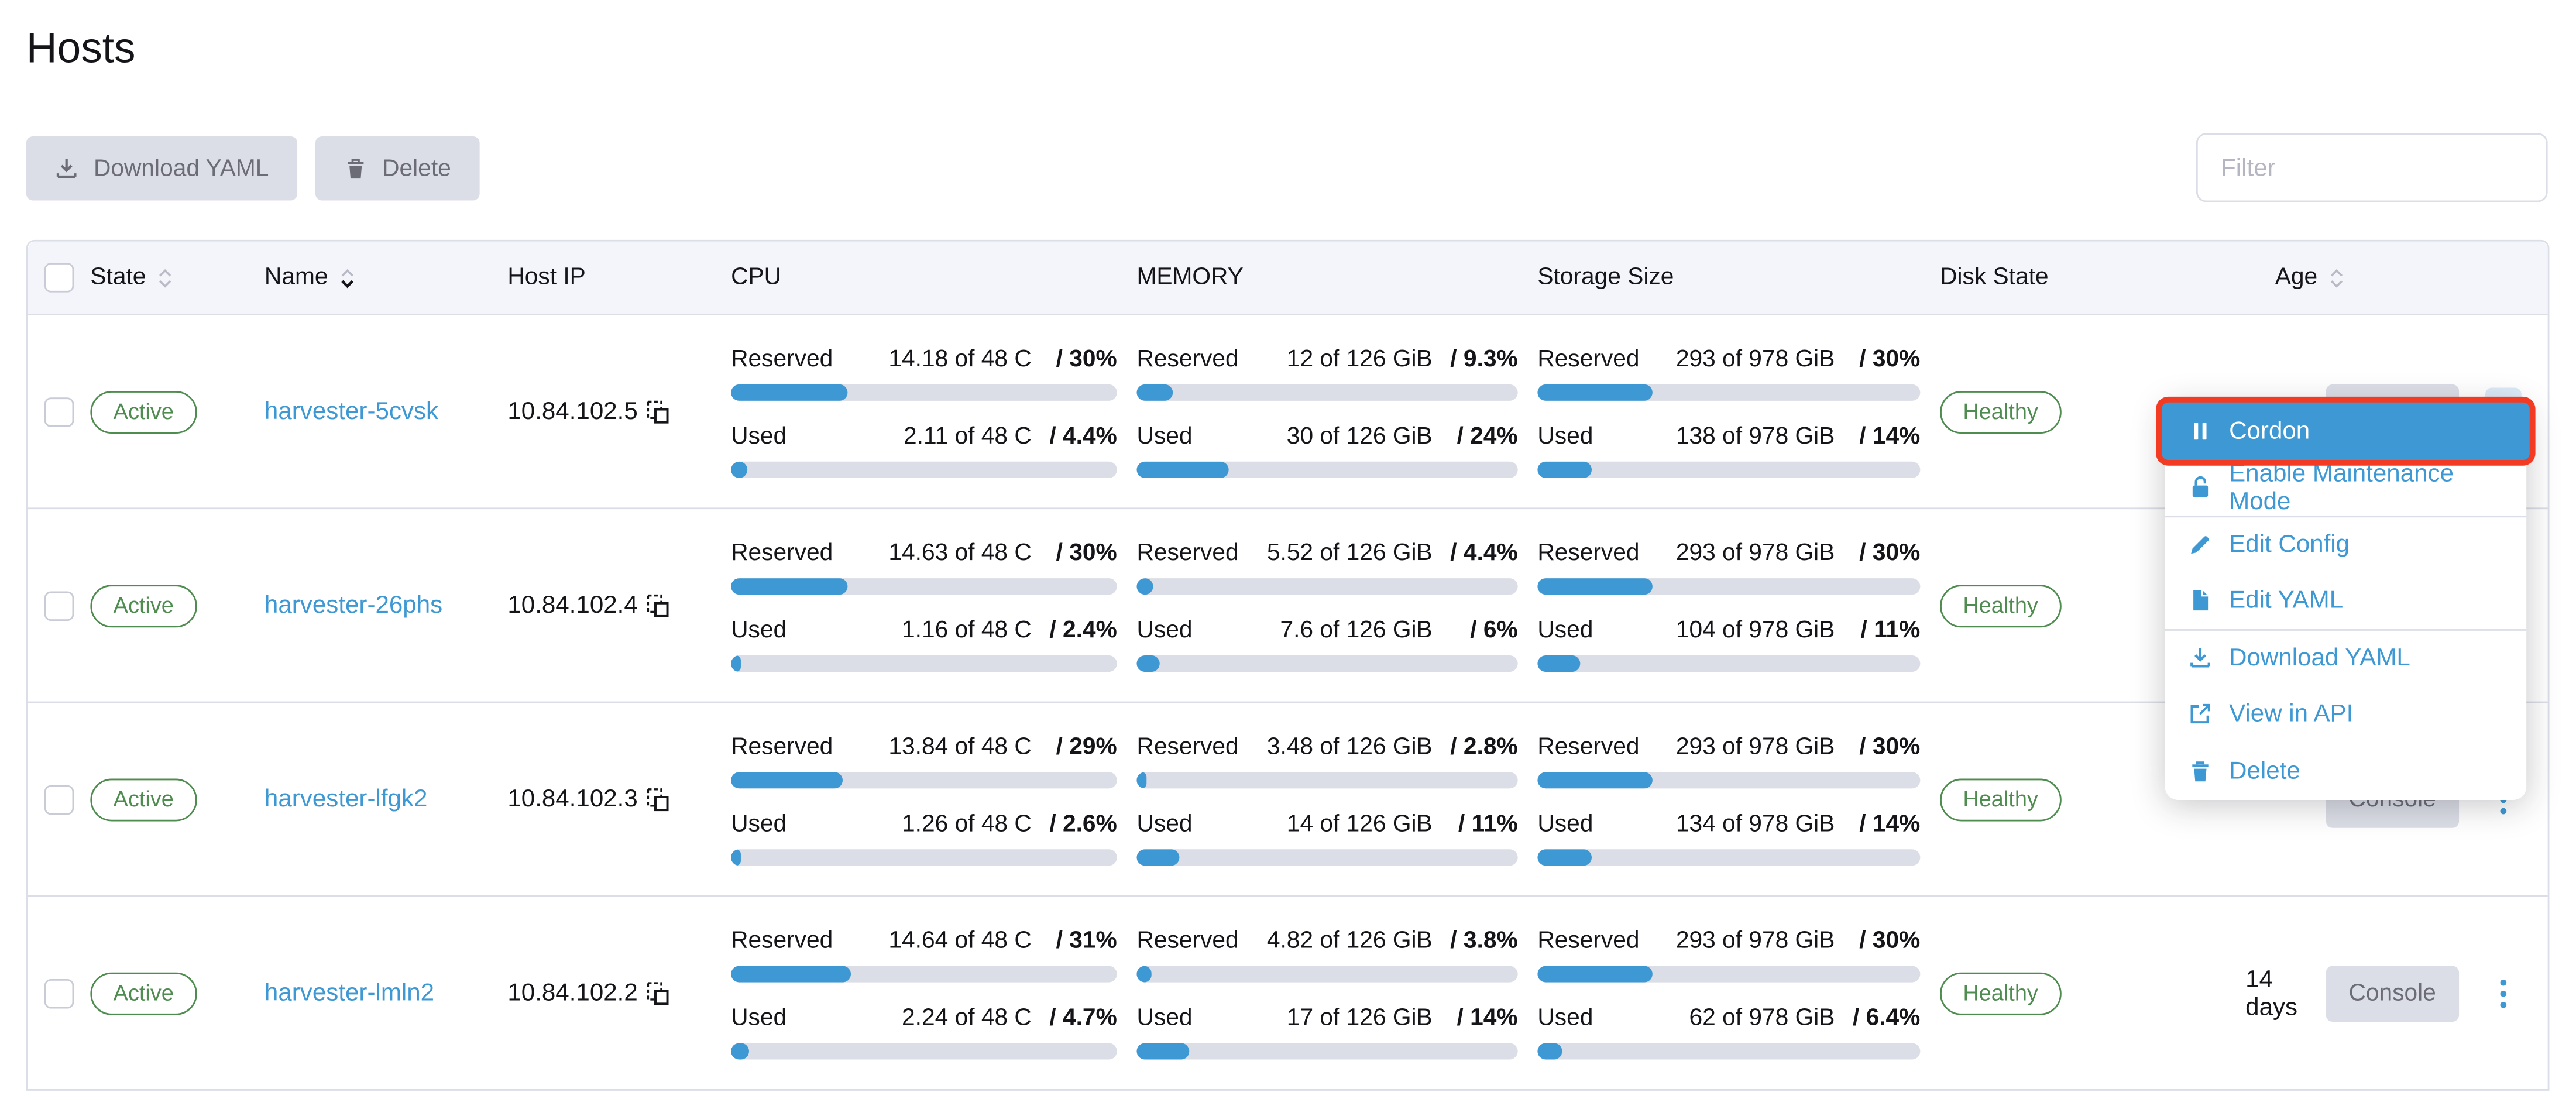 This screenshot has width=2576, height=1099. I want to click on menu-item-label: View in API, so click(2291, 714).